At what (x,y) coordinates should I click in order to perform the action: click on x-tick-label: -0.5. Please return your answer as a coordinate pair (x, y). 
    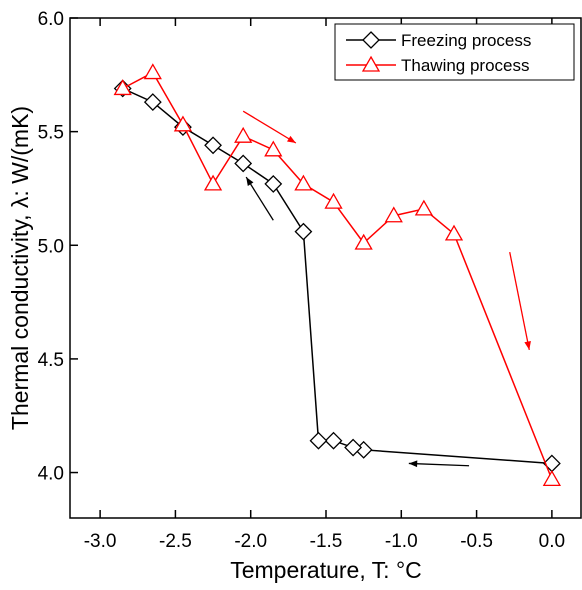
    Looking at the image, I should click on (476, 541).